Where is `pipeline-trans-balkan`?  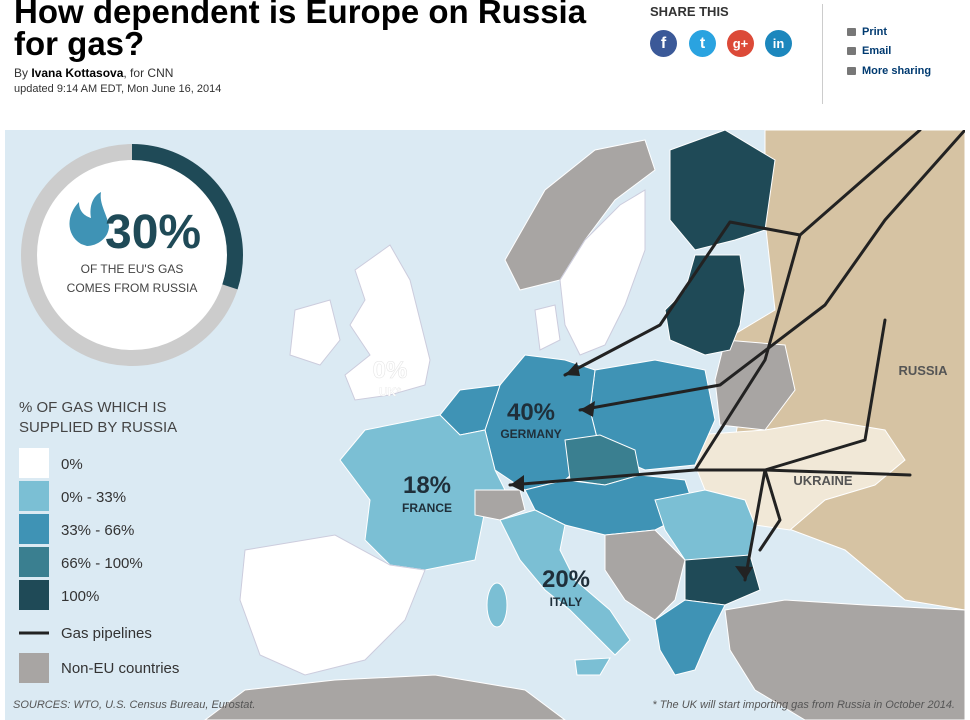
pipeline-trans-balkan is located at coordinates (815, 450).